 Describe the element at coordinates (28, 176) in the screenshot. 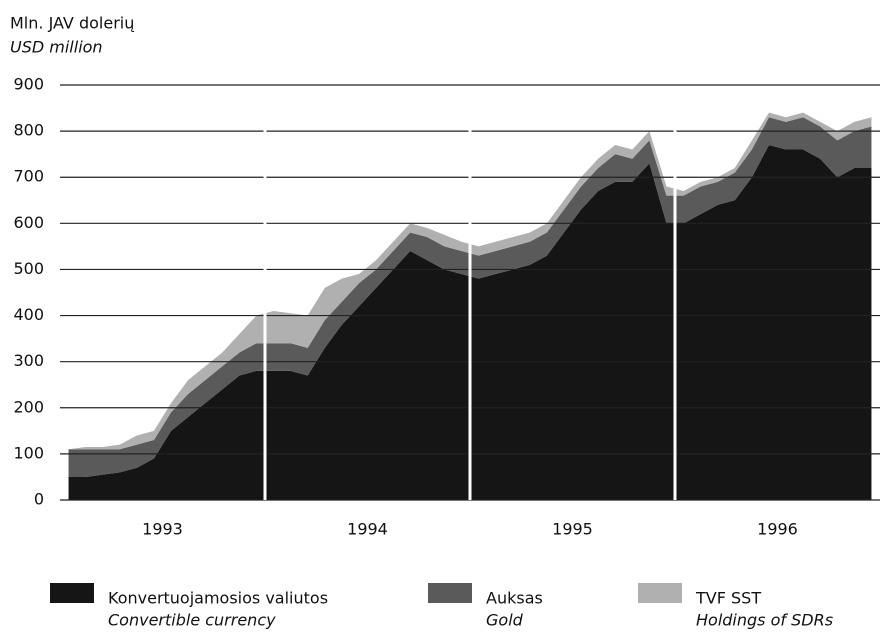

I see `y-tick-label: 700` at that location.